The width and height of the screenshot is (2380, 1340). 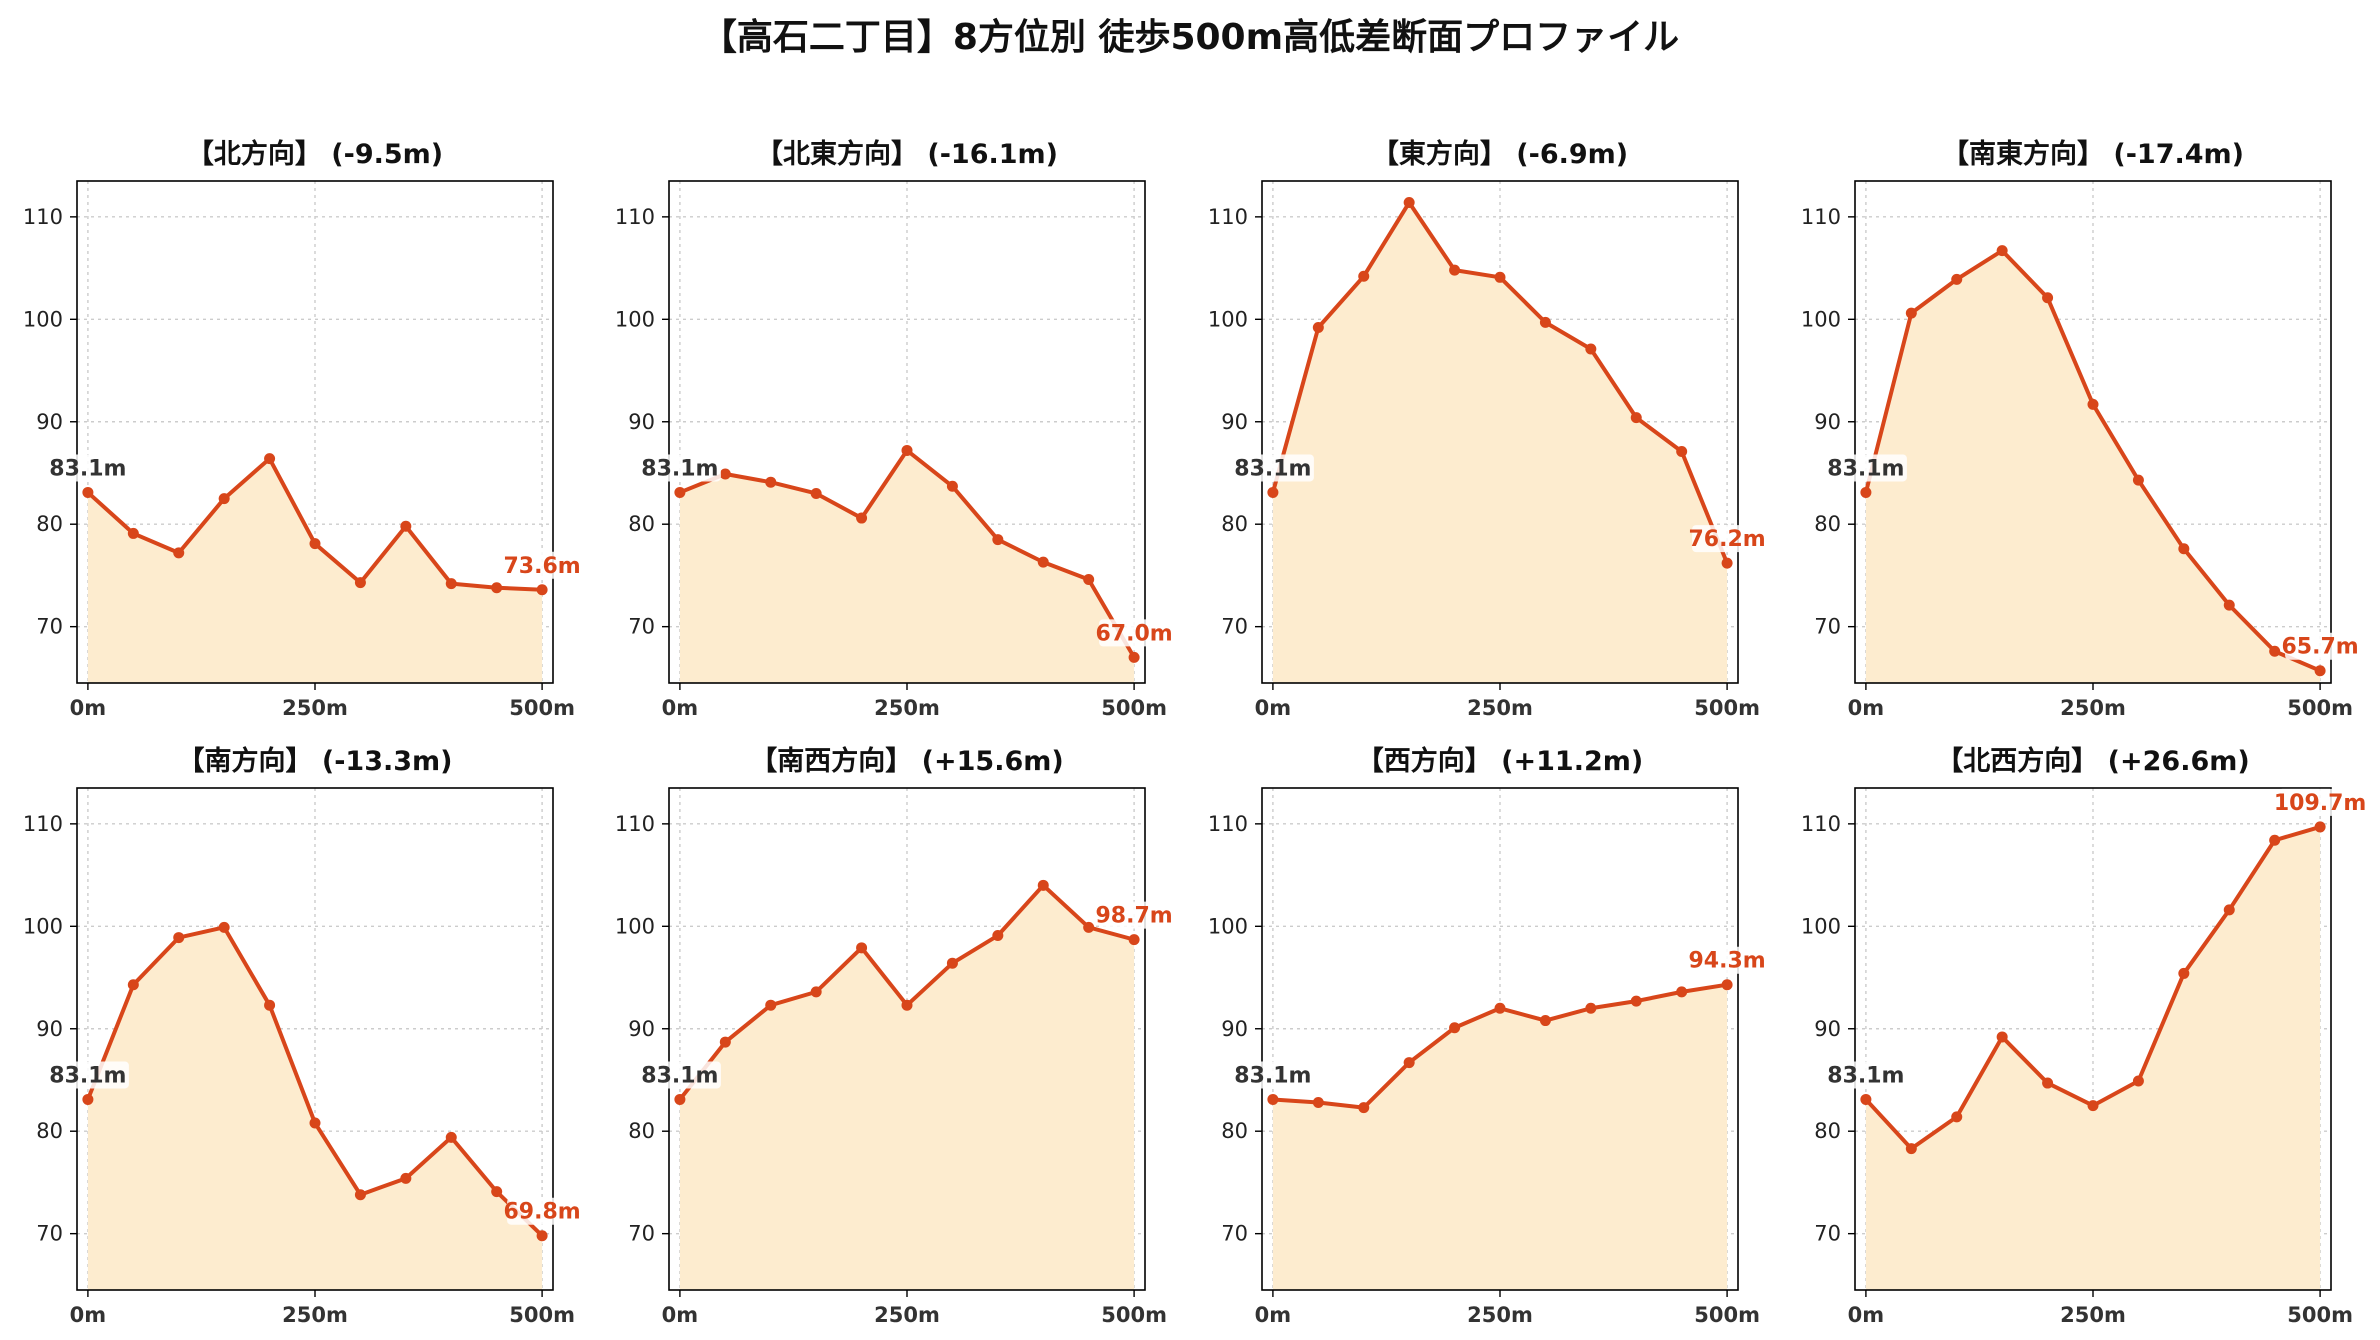 I want to click on chart-title: 【南西方向】 (+15.6m), so click(x=906, y=761).